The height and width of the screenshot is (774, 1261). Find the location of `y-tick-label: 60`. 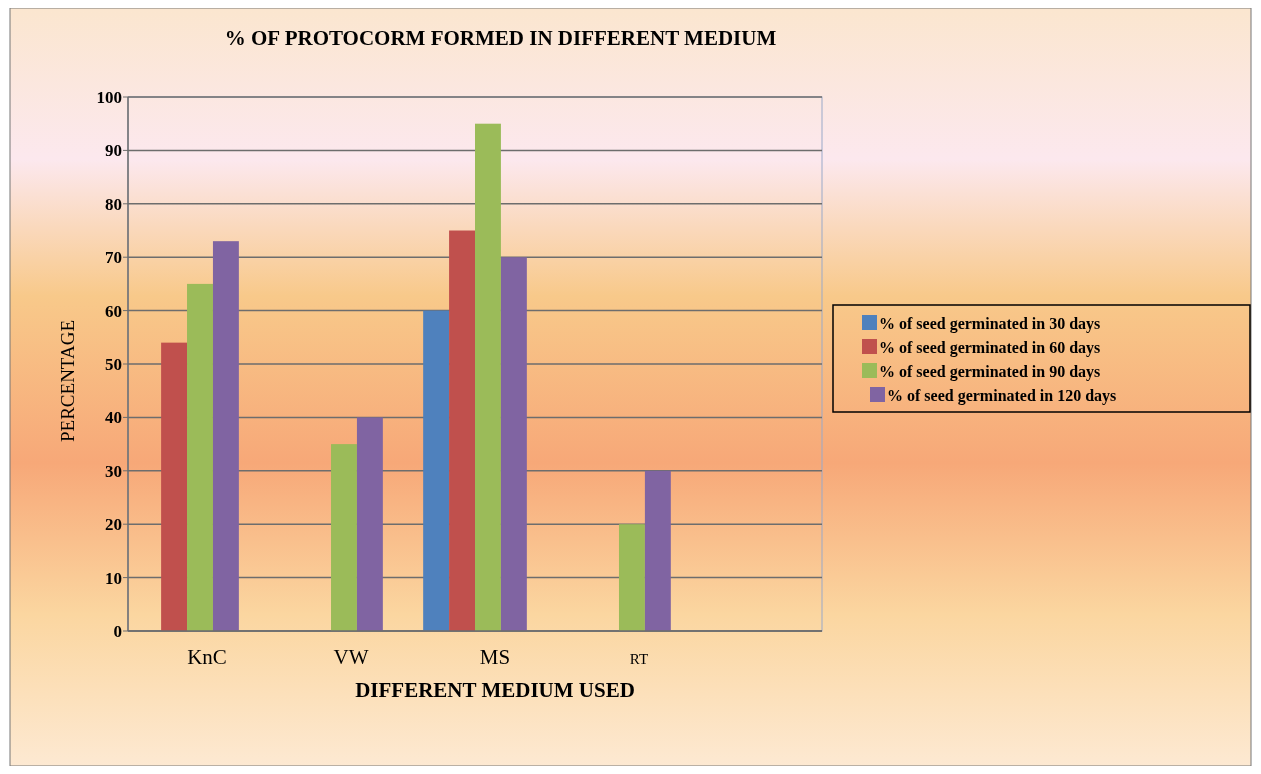

y-tick-label: 60 is located at coordinates (113, 311).